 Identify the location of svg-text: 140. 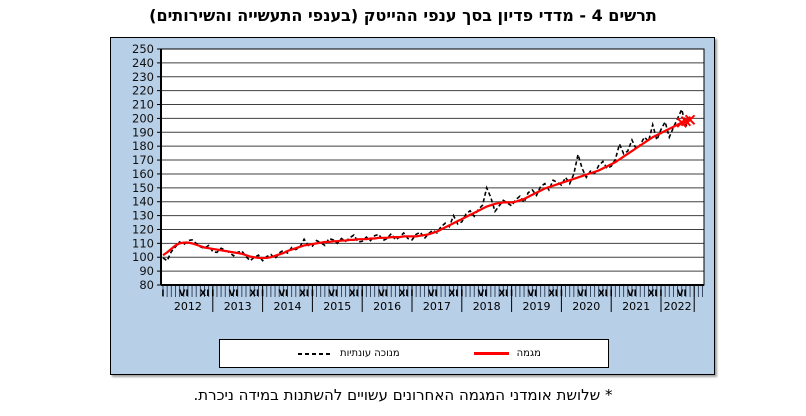
(143, 202).